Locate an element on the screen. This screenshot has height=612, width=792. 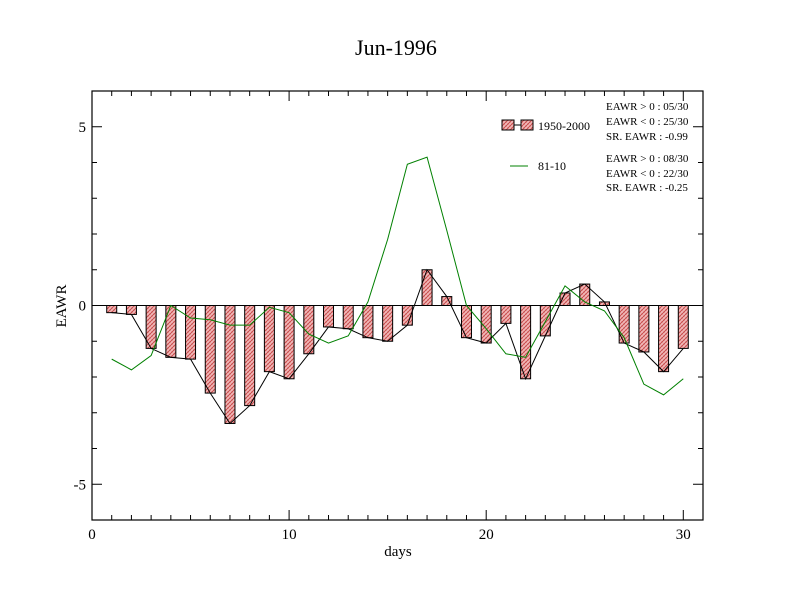
x-tick-label-30: 30 is located at coordinates (683, 535).